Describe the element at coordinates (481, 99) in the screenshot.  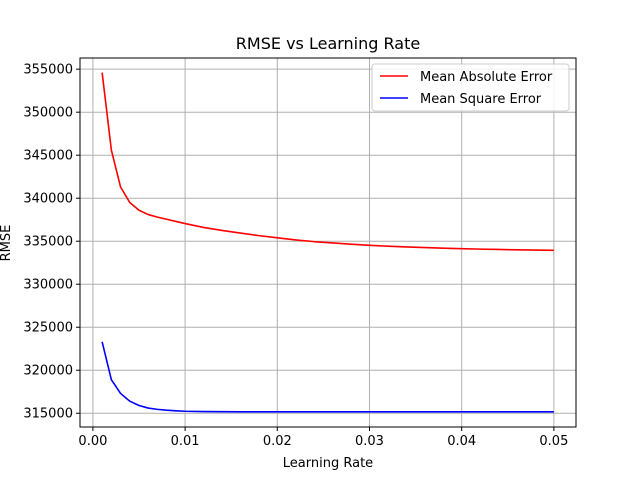
I see `legend-entry: Mean Square Error` at that location.